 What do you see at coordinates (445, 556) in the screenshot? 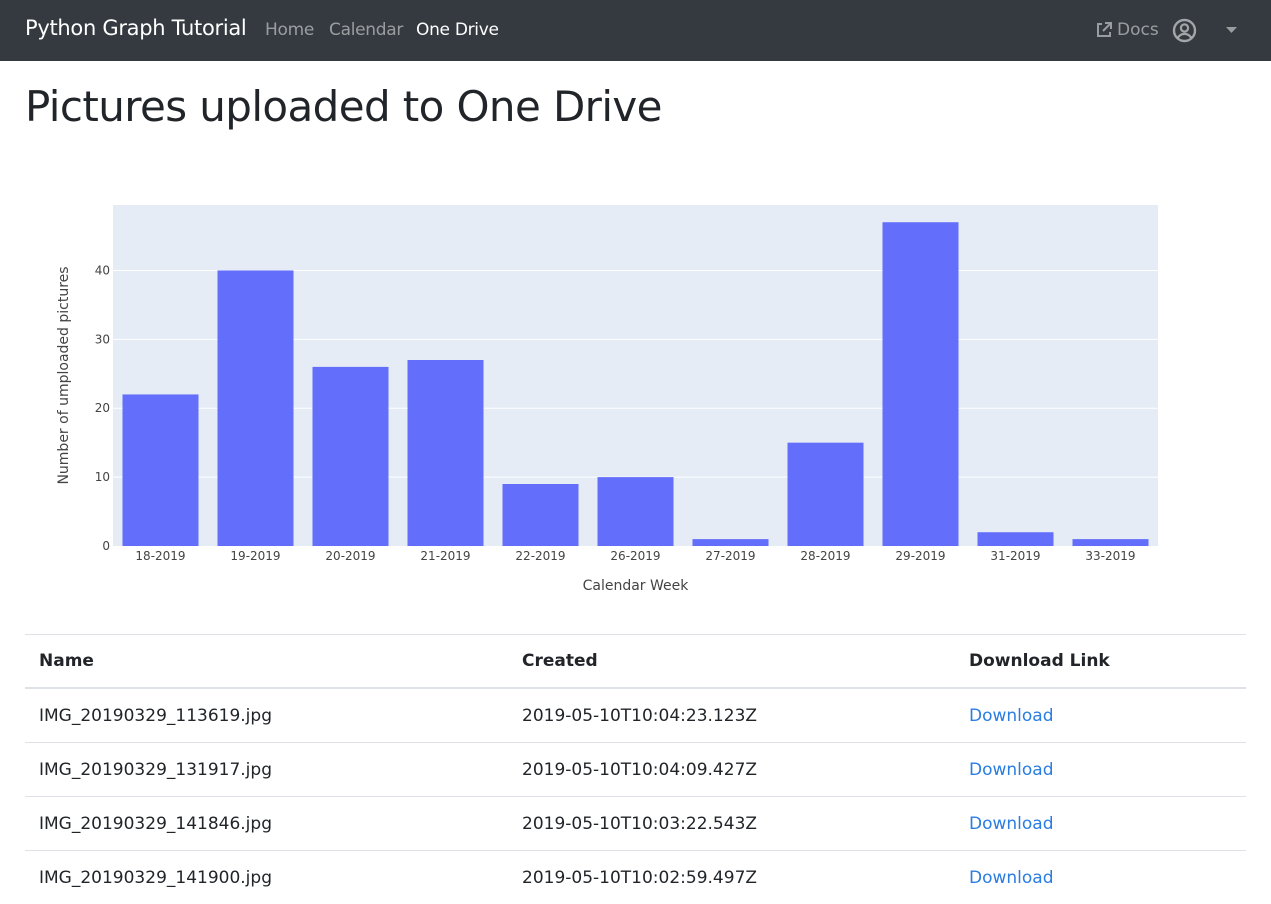
I see `x-tick-label: 21-2019` at bounding box center [445, 556].